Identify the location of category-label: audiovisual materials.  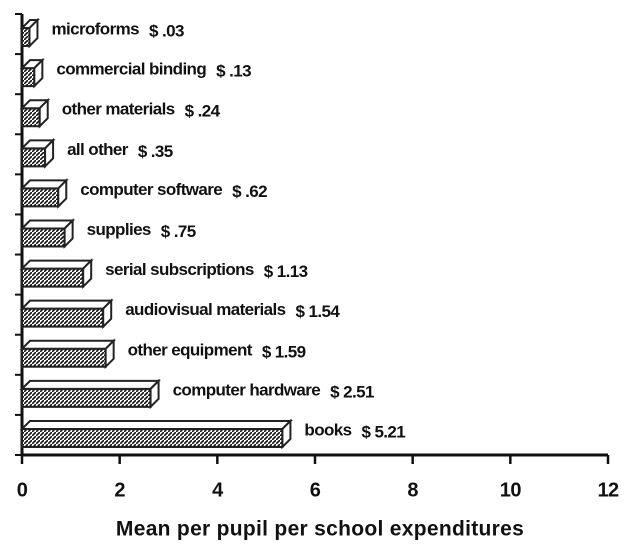
(205, 309).